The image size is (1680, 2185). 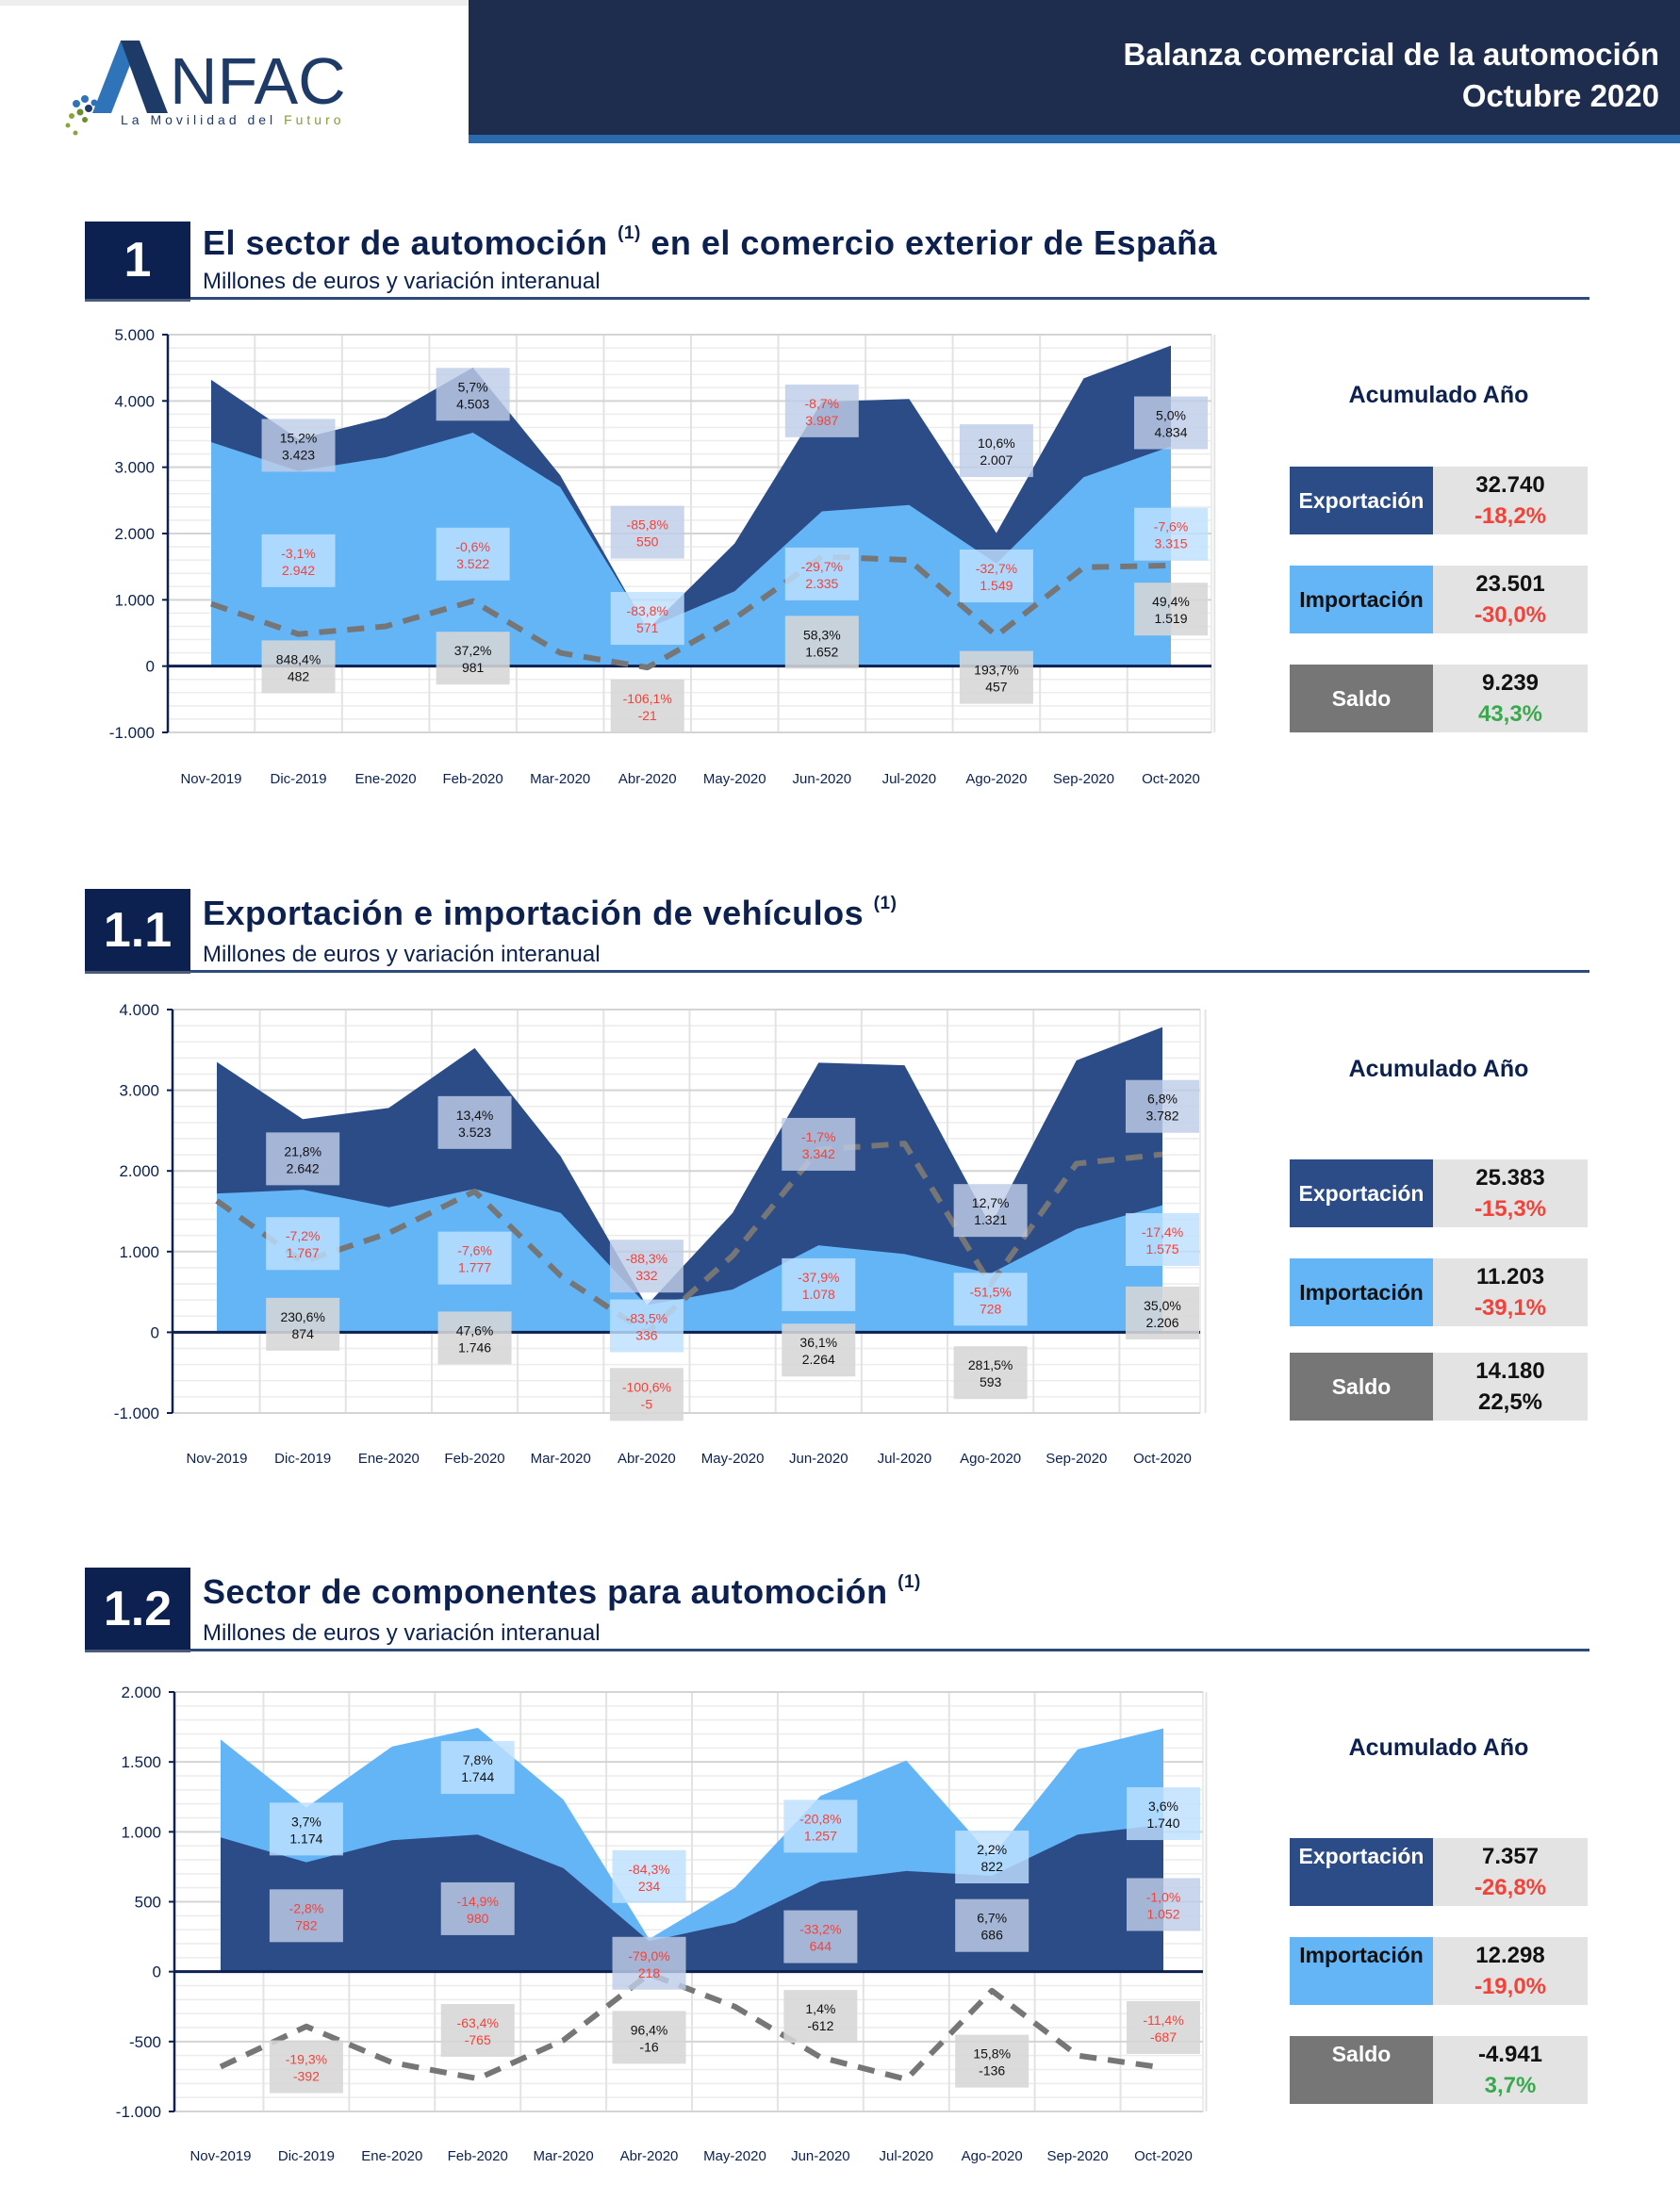 I want to click on logo-tagline: La Movilidad del Futuro, so click(x=233, y=120).